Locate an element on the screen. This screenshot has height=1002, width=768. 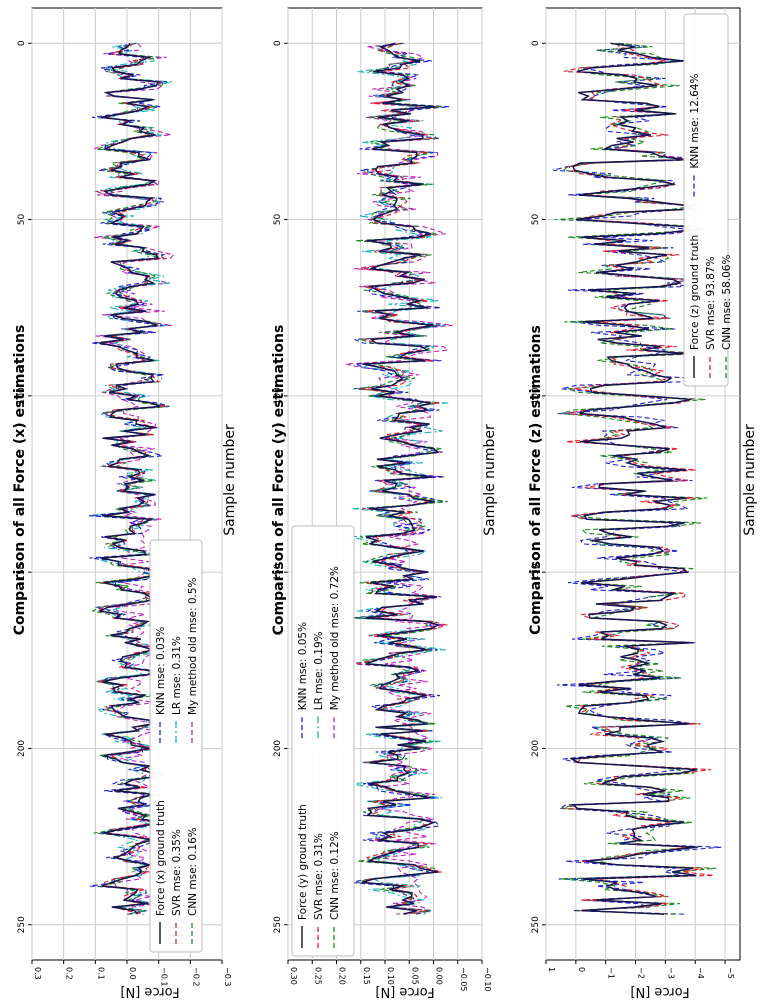
y-tick-label: −0.05 is located at coordinates (463, 979).